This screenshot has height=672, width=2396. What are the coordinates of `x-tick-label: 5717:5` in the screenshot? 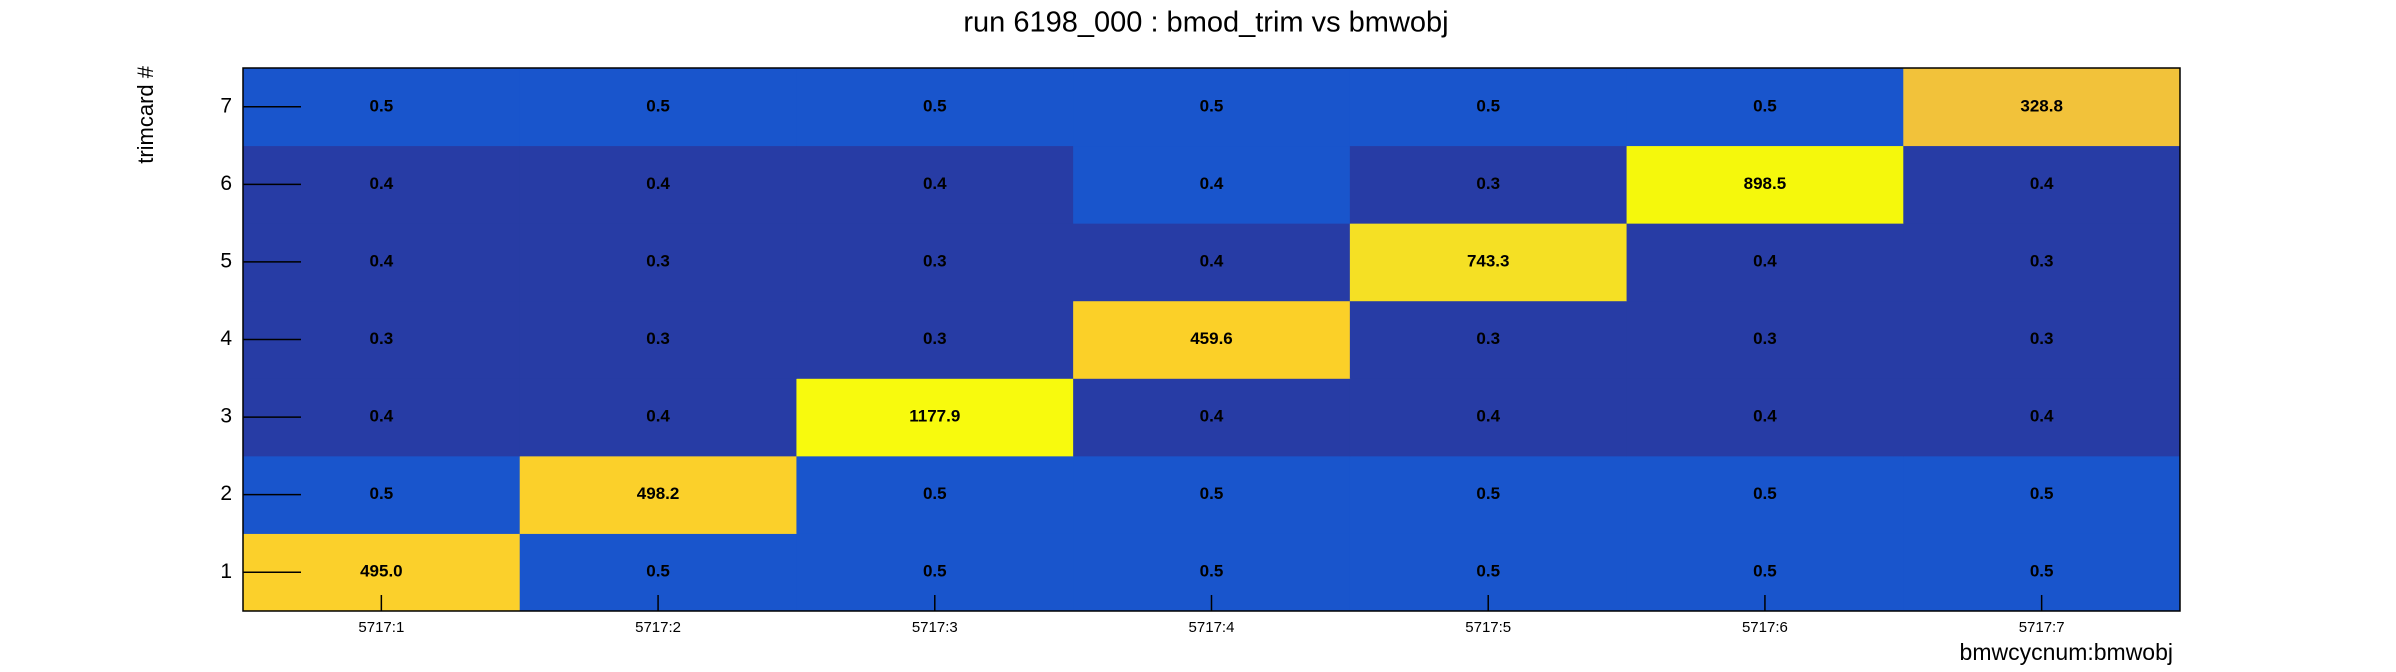 It's located at (1488, 627).